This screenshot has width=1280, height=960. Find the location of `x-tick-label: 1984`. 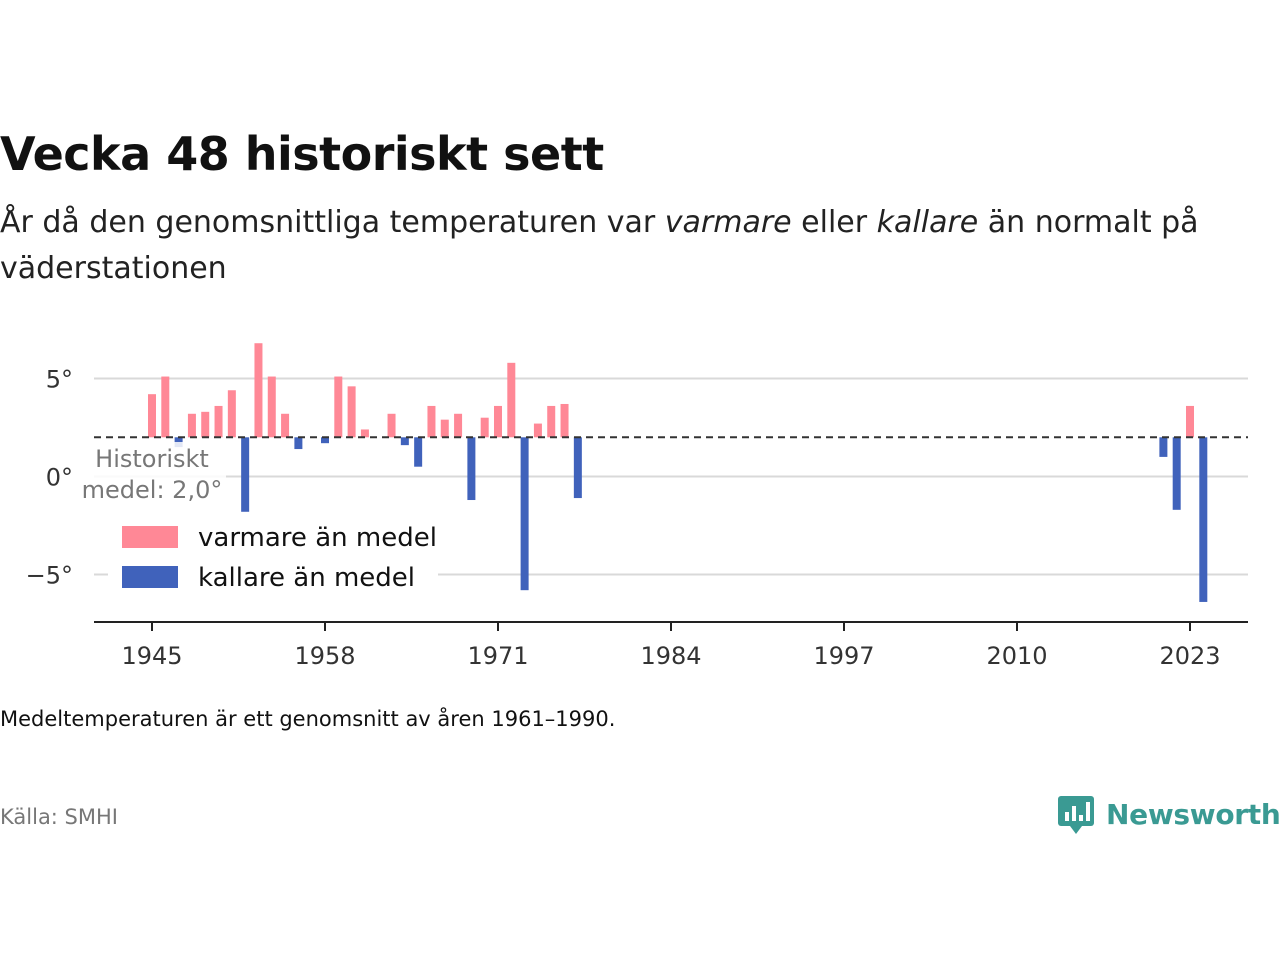

x-tick-label: 1984 is located at coordinates (670, 656).